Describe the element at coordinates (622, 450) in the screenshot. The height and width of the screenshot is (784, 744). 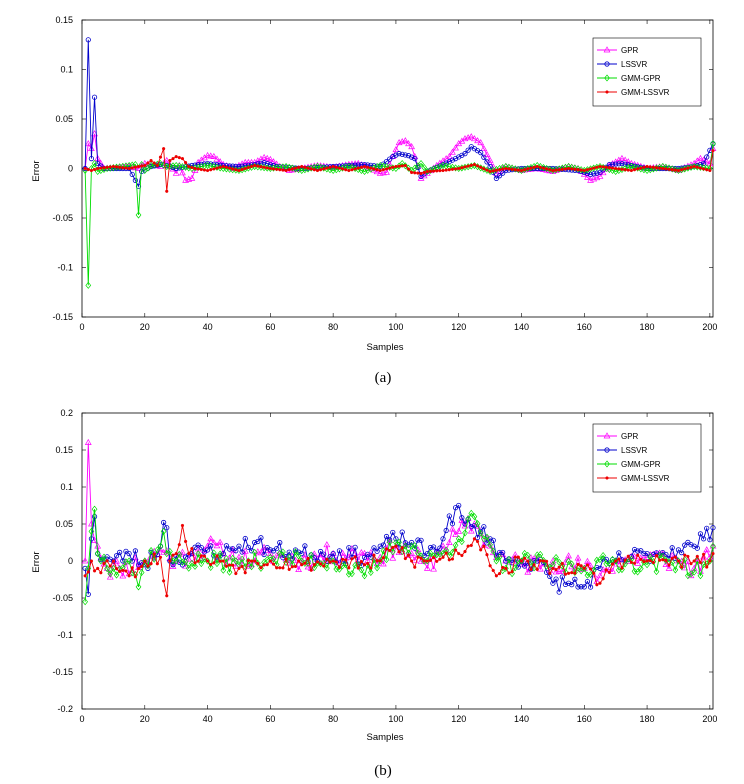
I see `legend-entry-lssvr: LSSVR` at that location.